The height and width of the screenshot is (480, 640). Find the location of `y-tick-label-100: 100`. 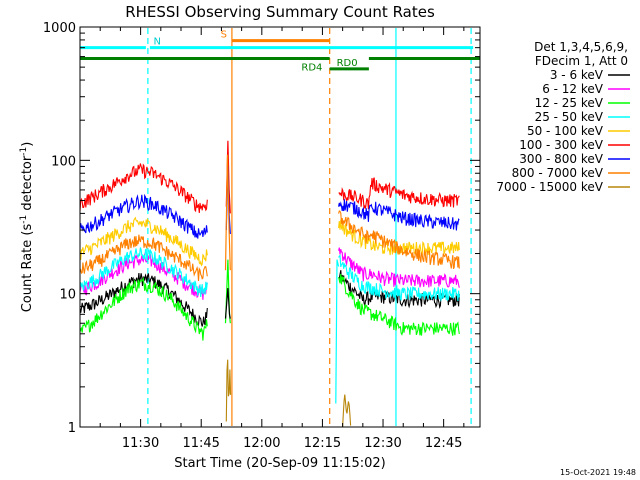

y-tick-label-100: 100 is located at coordinates (63, 161).